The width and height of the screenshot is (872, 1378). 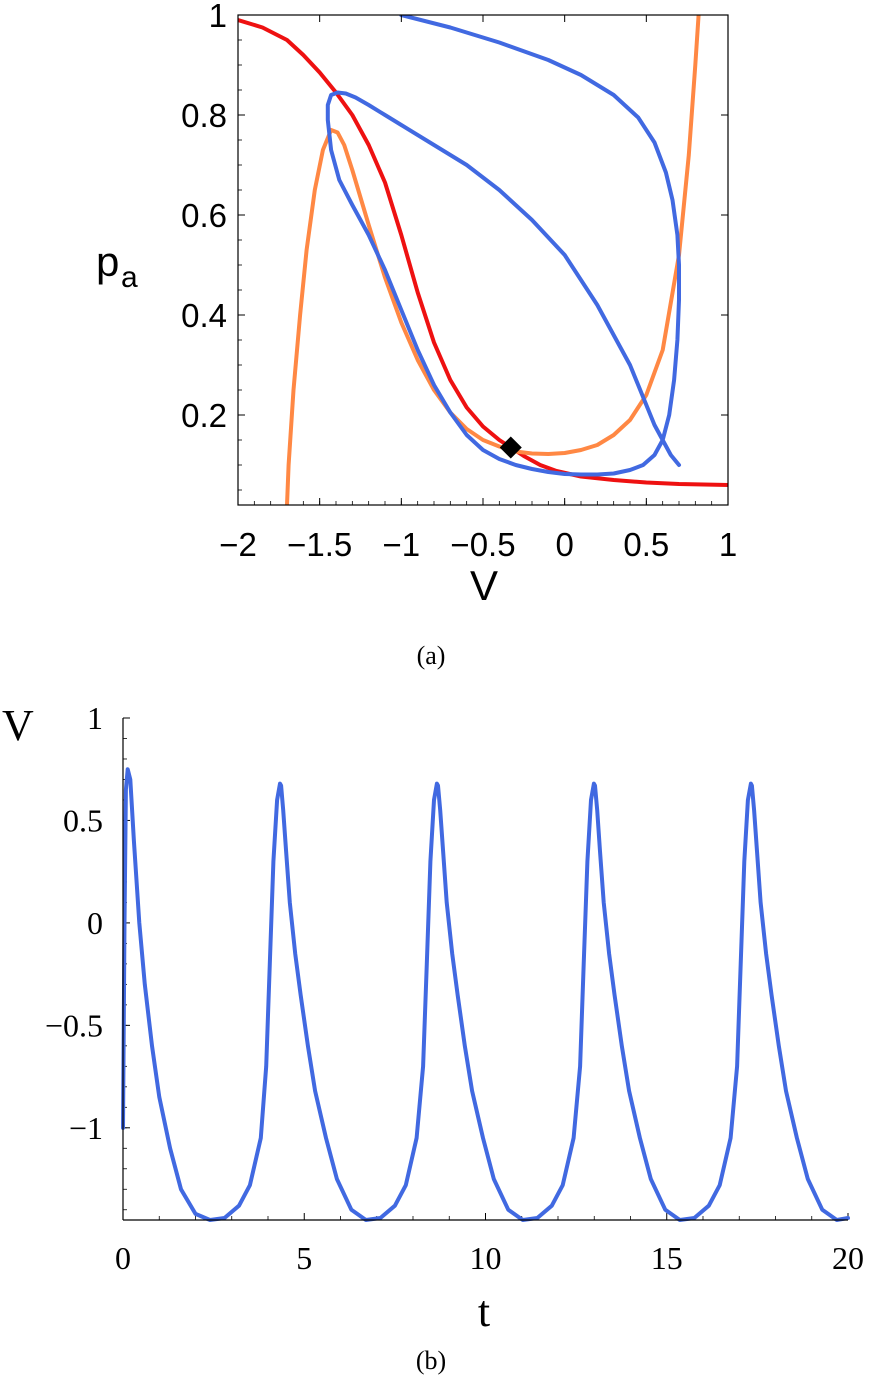 I want to click on panel-b-y-tick-label: 1, so click(x=95, y=718).